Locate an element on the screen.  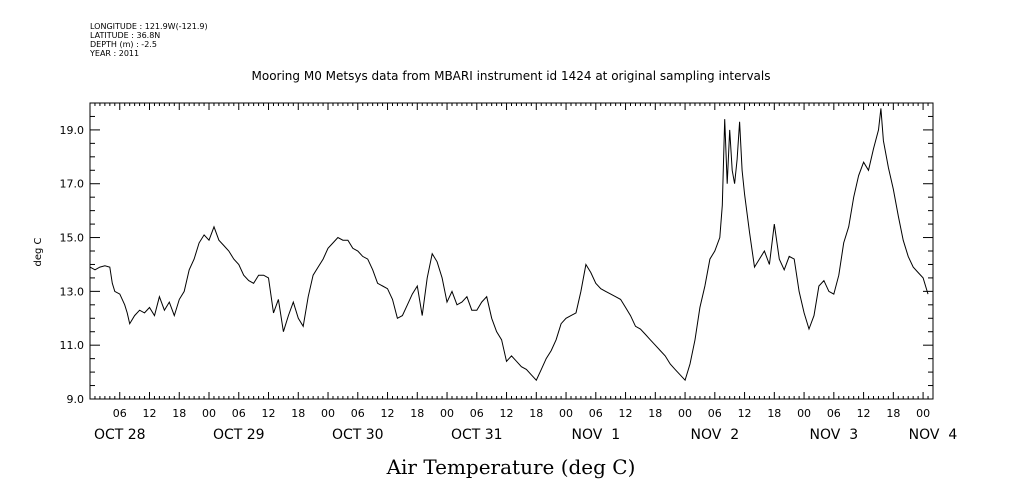
x-axis-label: Air Temperature (deg C) is located at coordinates (511, 467).